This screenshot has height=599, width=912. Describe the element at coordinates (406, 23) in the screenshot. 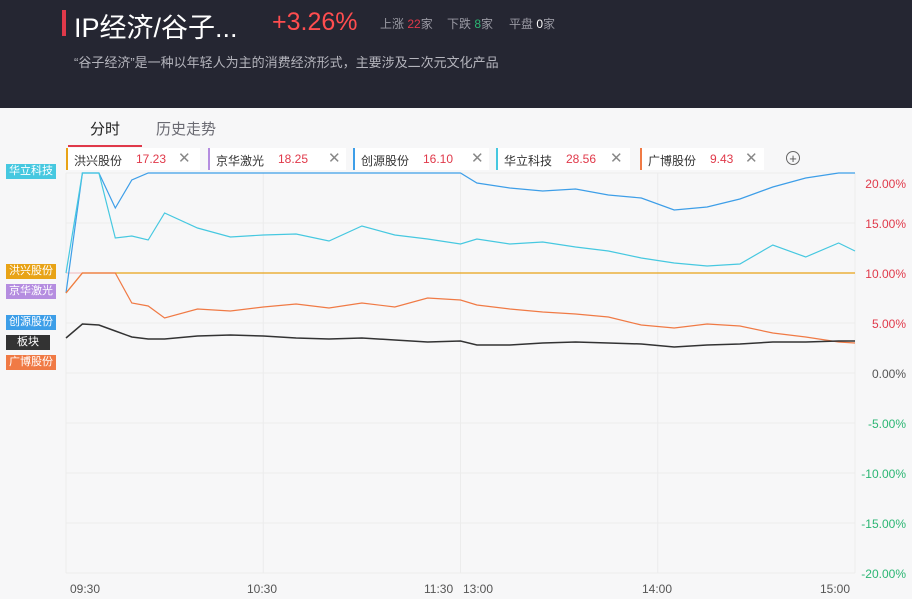

I see `up-count-stat: 上涨 22家` at that location.